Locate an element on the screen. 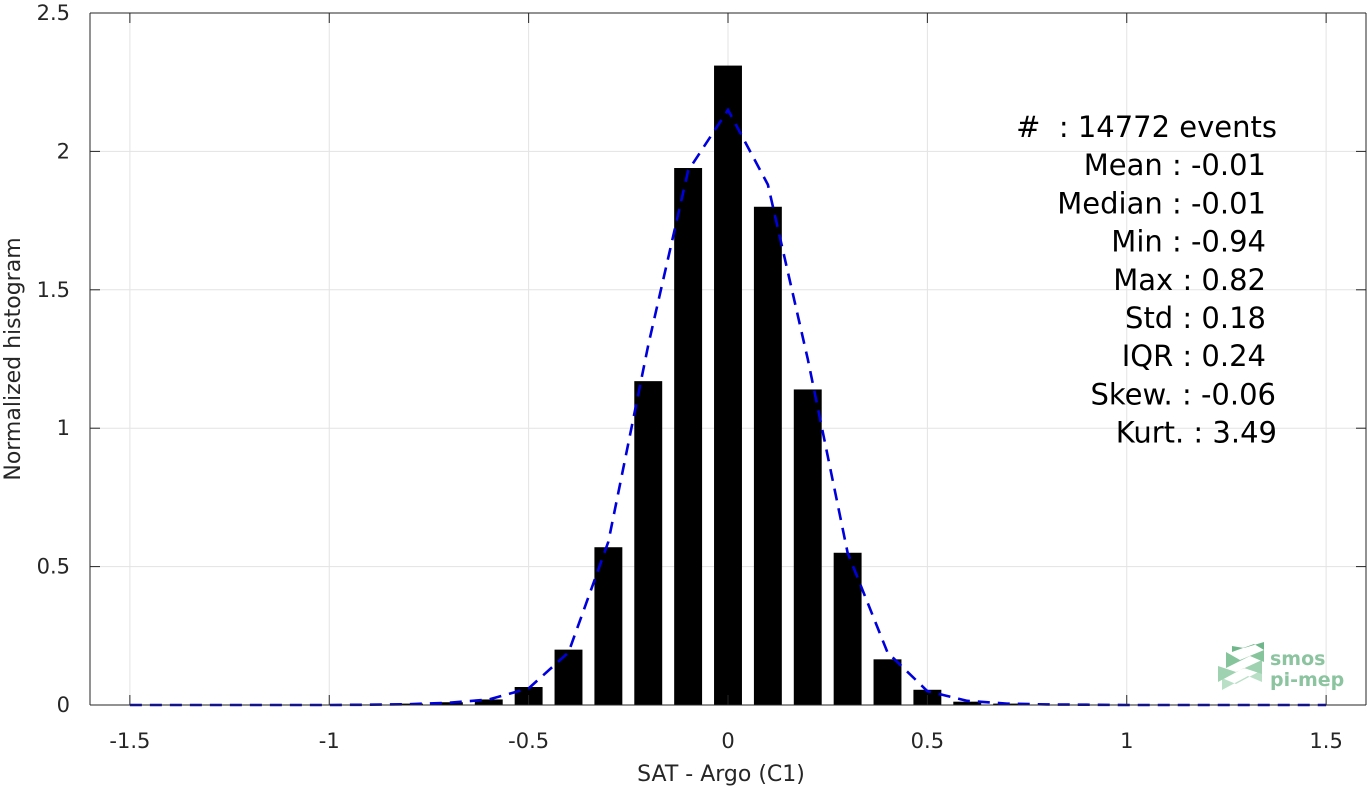 The height and width of the screenshot is (787, 1367). stat-line: Mean : -0.01 is located at coordinates (1175, 165).